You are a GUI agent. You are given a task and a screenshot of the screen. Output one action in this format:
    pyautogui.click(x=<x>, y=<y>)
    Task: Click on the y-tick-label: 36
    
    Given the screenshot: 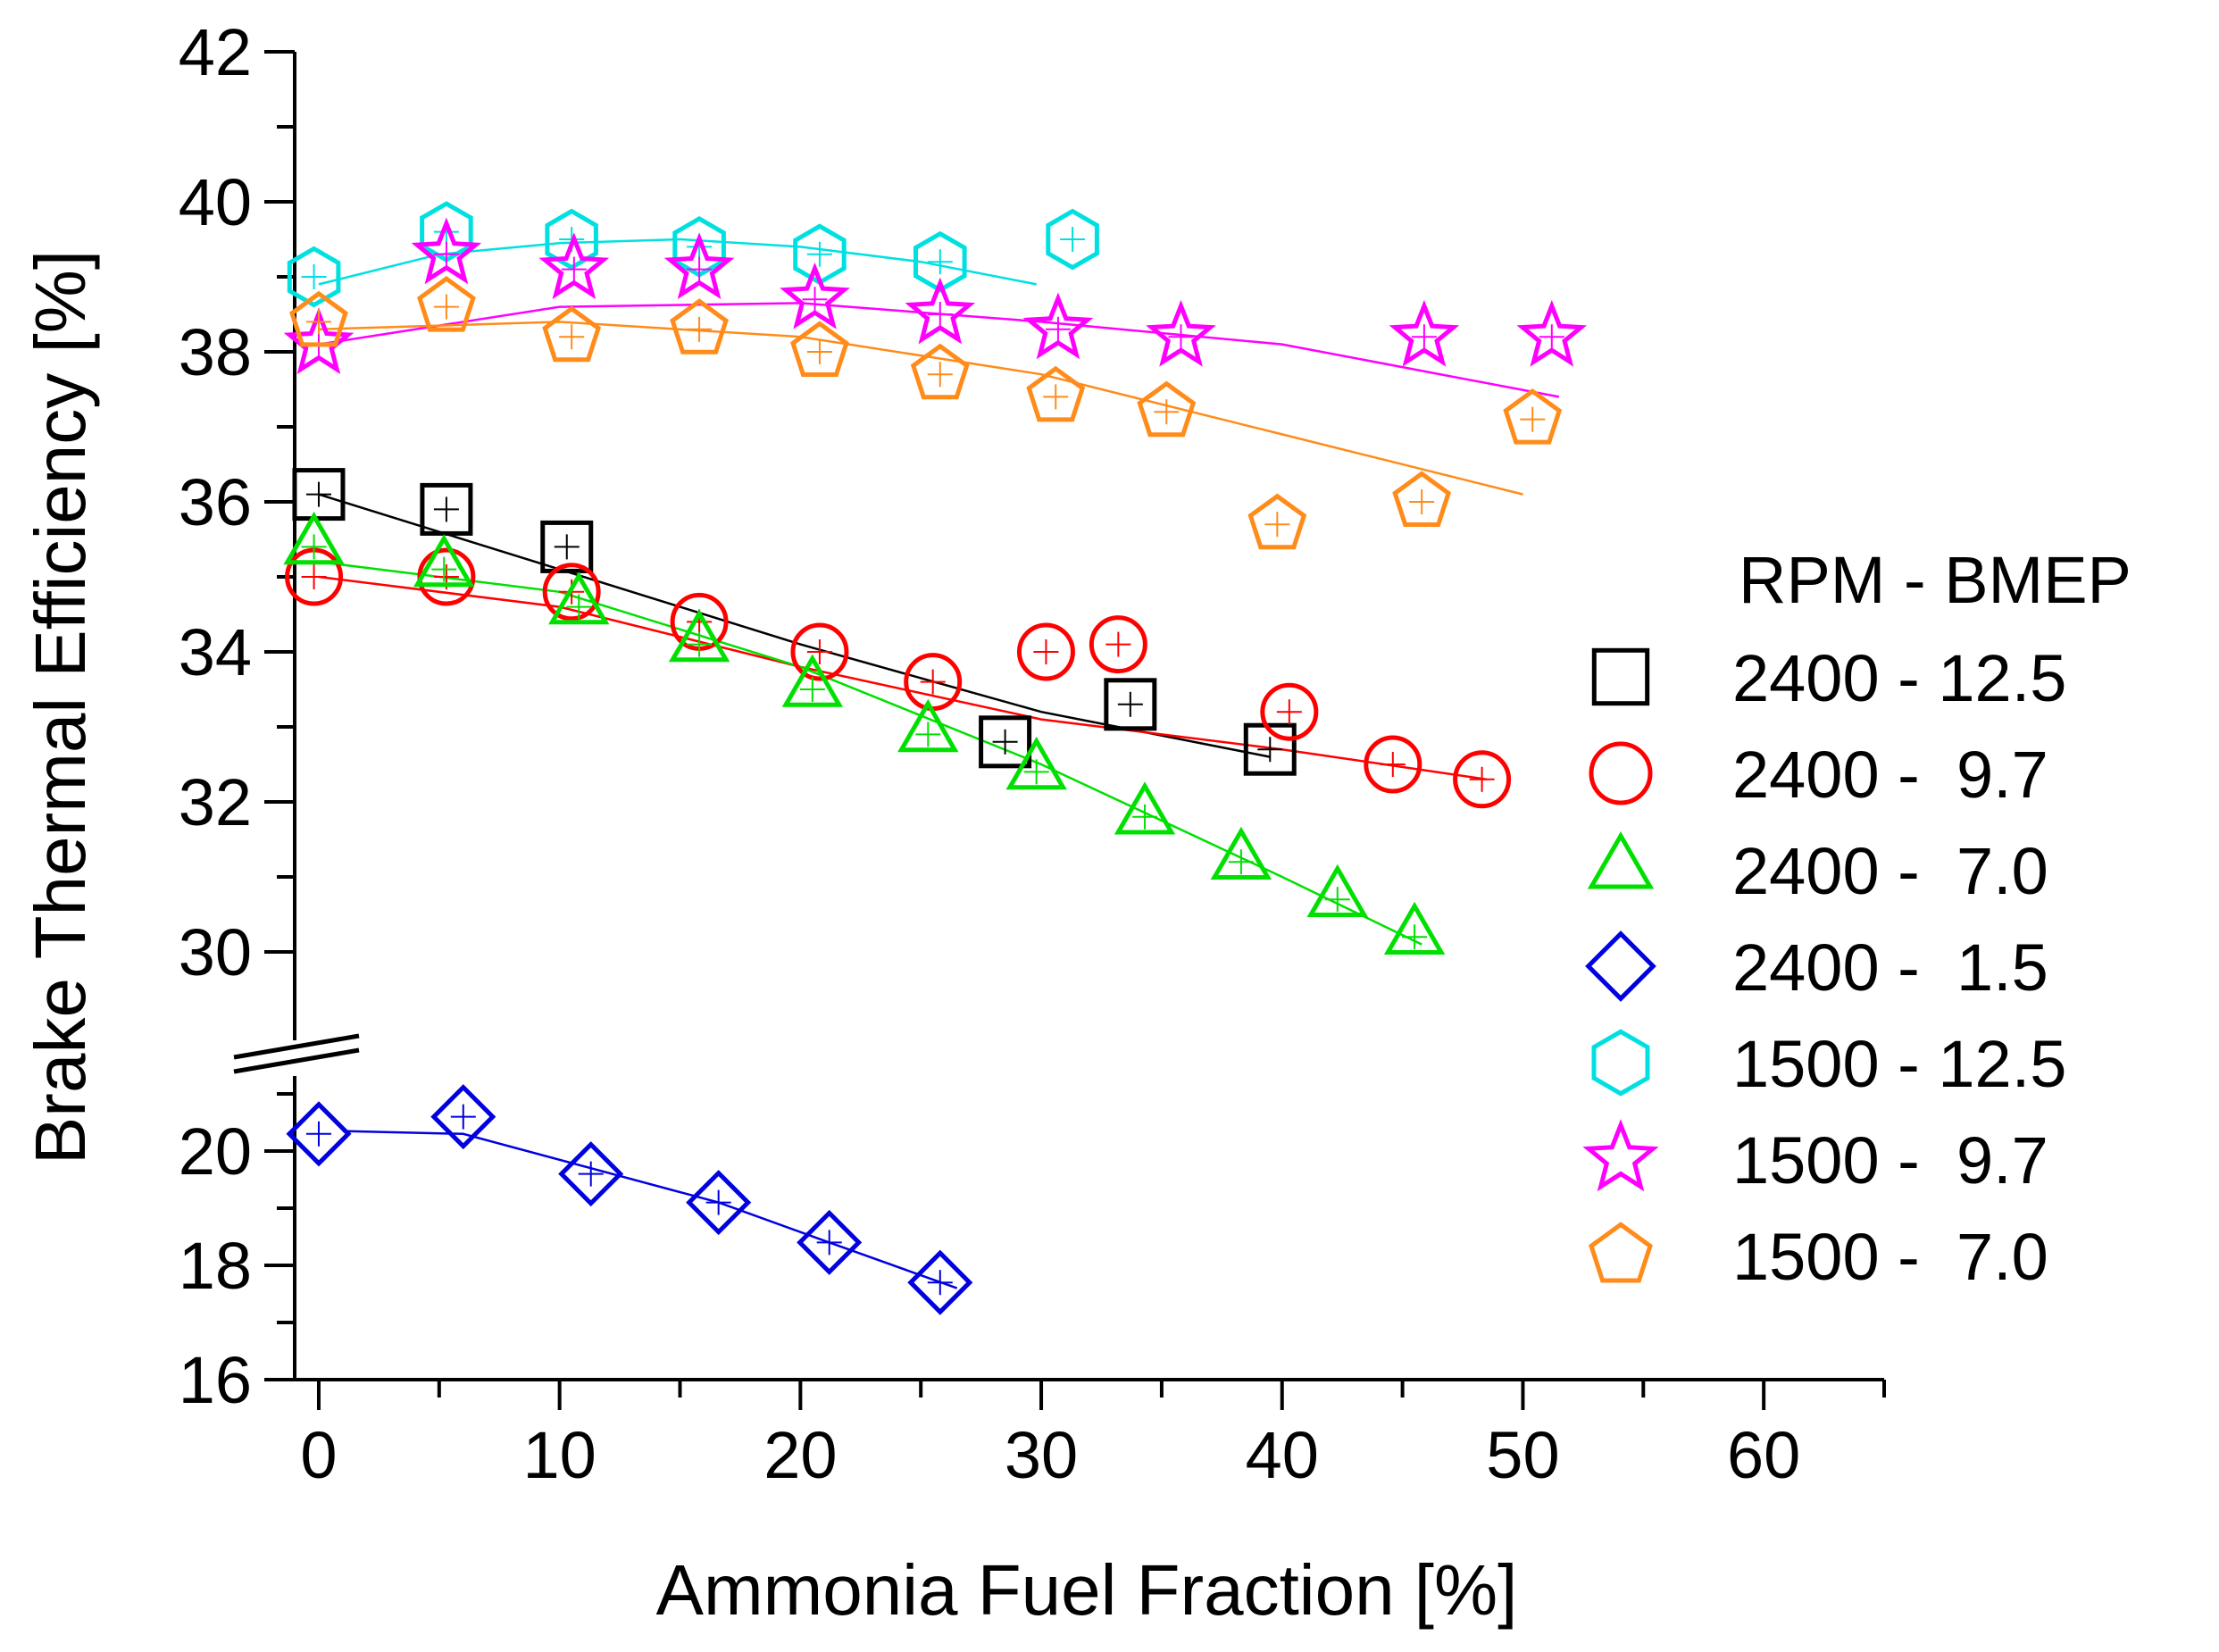 What is the action you would take?
    pyautogui.click(x=215, y=502)
    